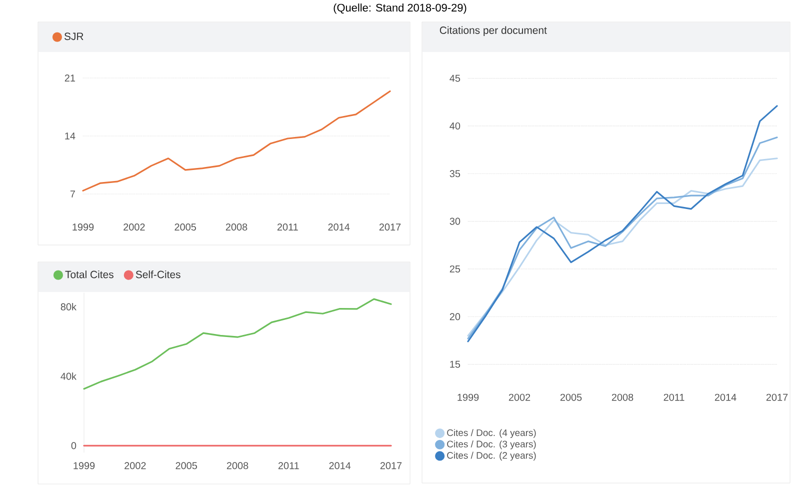 The width and height of the screenshot is (793, 486). Describe the element at coordinates (455, 78) in the screenshot. I see `y-tick-label: 45` at that location.